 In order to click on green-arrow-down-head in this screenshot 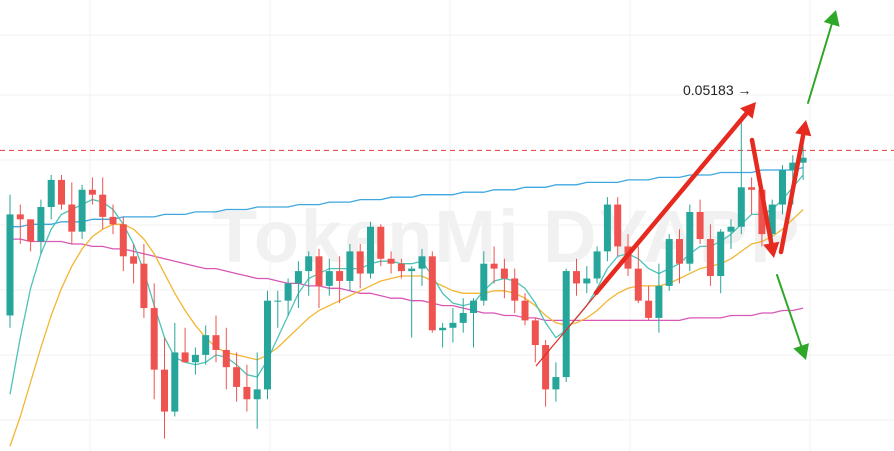, I will do `click(801, 351)`.